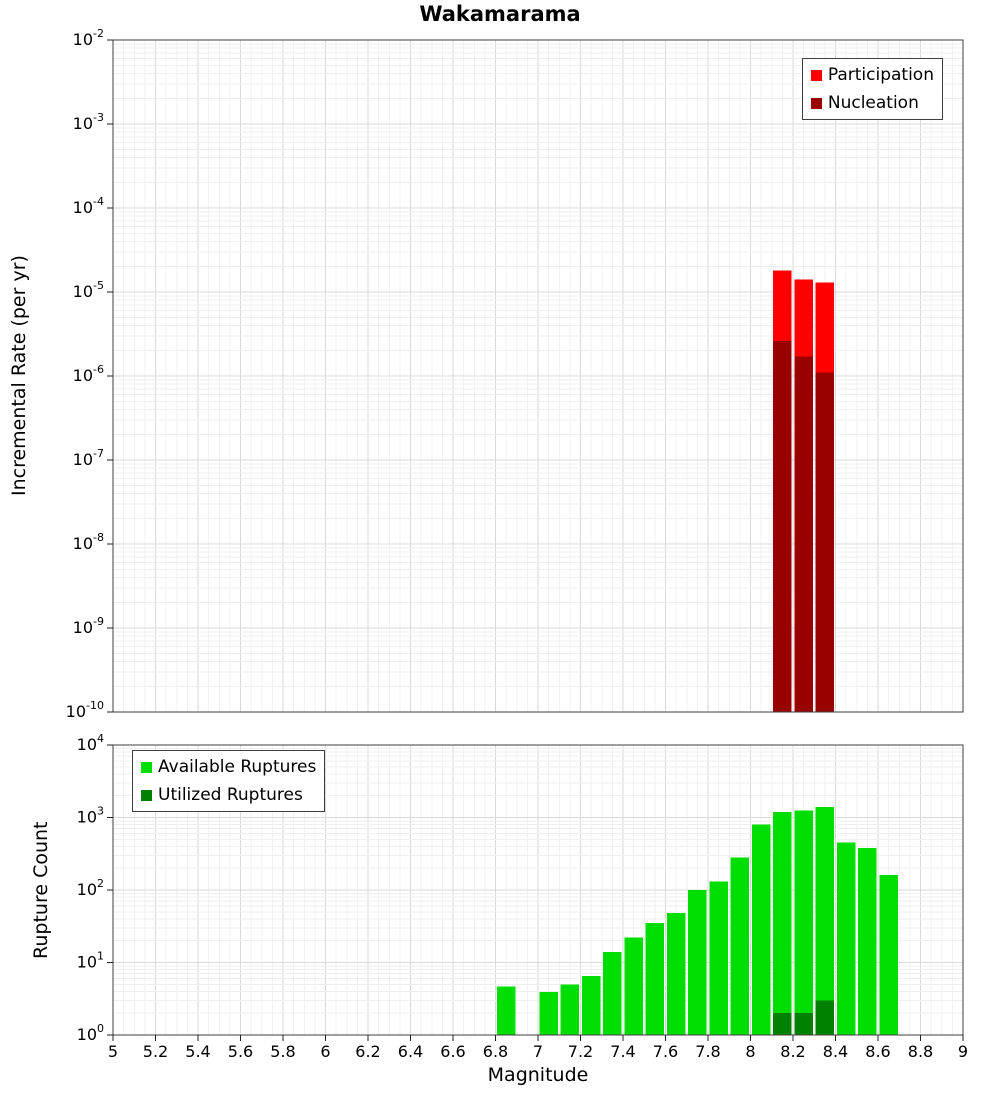 This screenshot has width=1000, height=1100. What do you see at coordinates (146, 767) in the screenshot?
I see `available-ruptures-swatch-icon` at bounding box center [146, 767].